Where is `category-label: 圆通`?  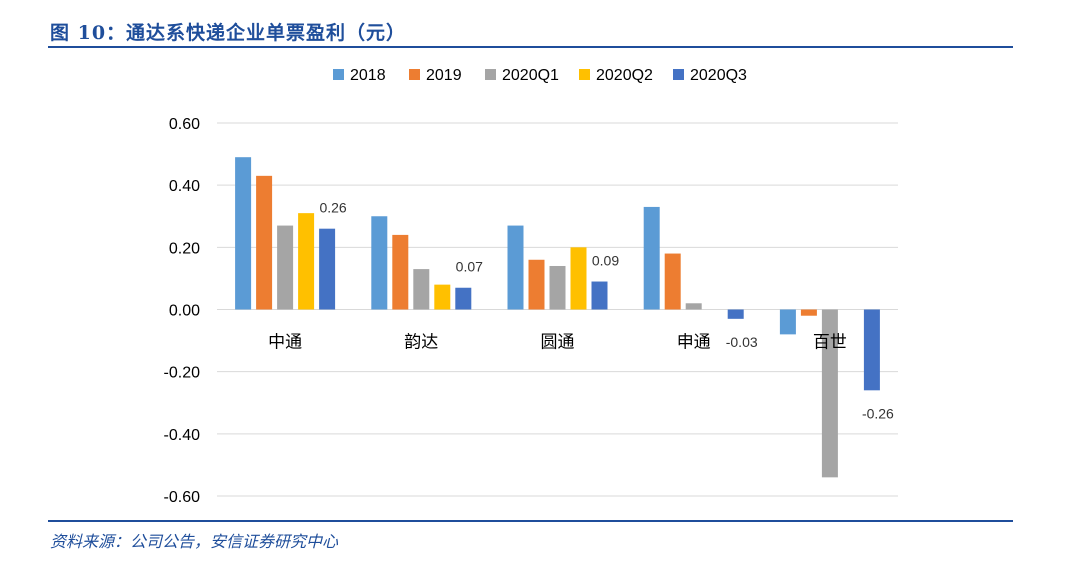
category-label: 圆通 is located at coordinates (558, 343).